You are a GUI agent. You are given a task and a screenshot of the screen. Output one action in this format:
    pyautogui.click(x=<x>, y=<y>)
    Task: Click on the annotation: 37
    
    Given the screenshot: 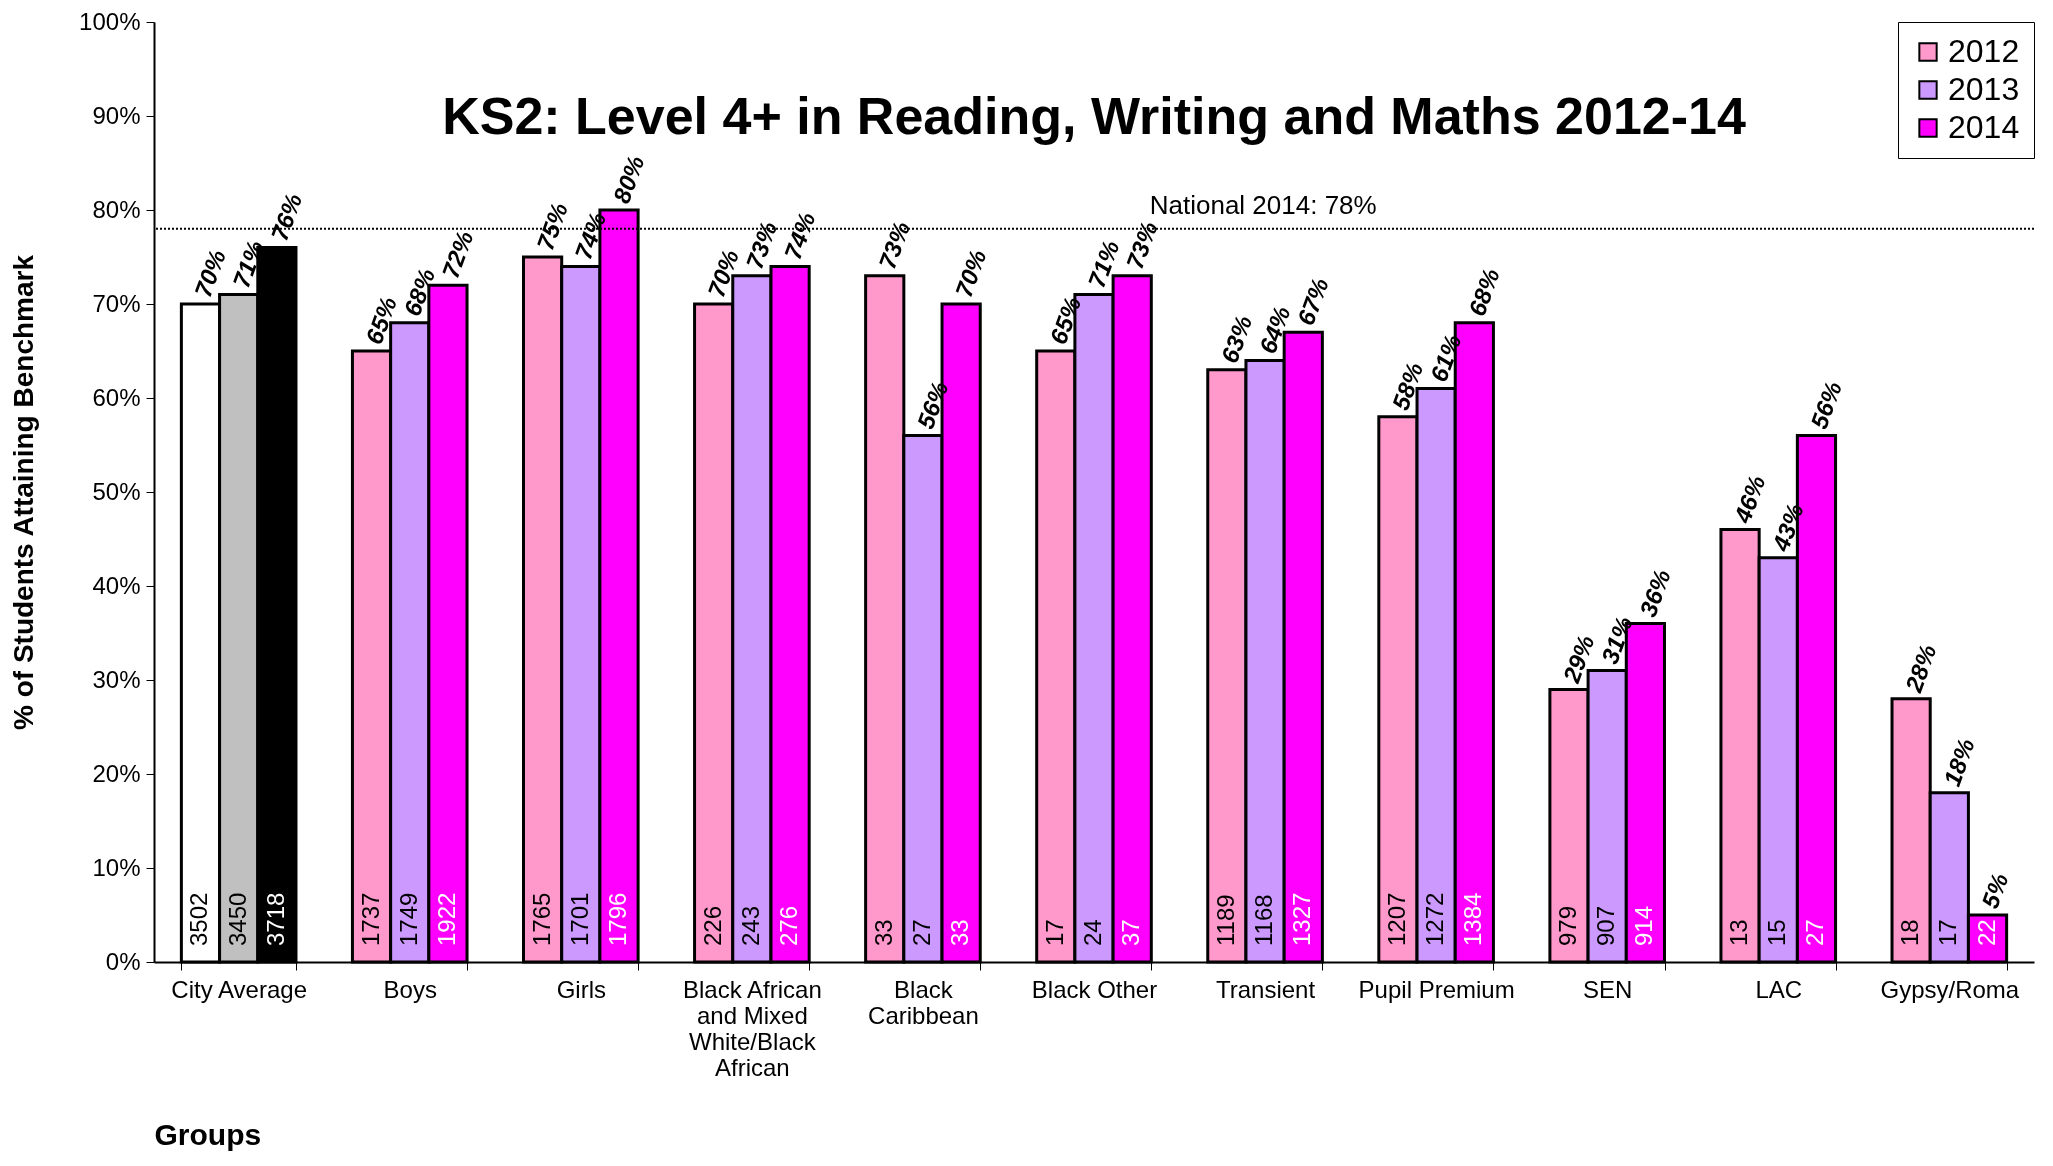 What is the action you would take?
    pyautogui.click(x=1131, y=932)
    